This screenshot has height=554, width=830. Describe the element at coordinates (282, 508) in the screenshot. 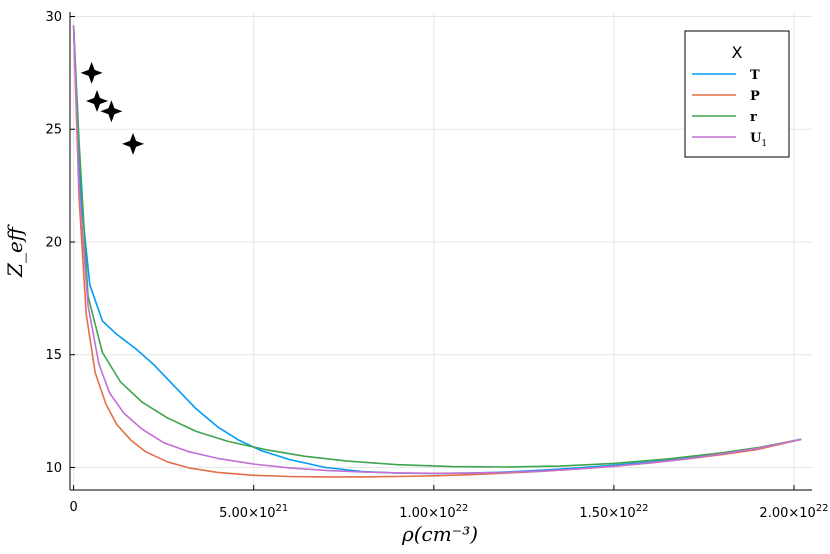

I see `x-tick-exponent: 21` at that location.